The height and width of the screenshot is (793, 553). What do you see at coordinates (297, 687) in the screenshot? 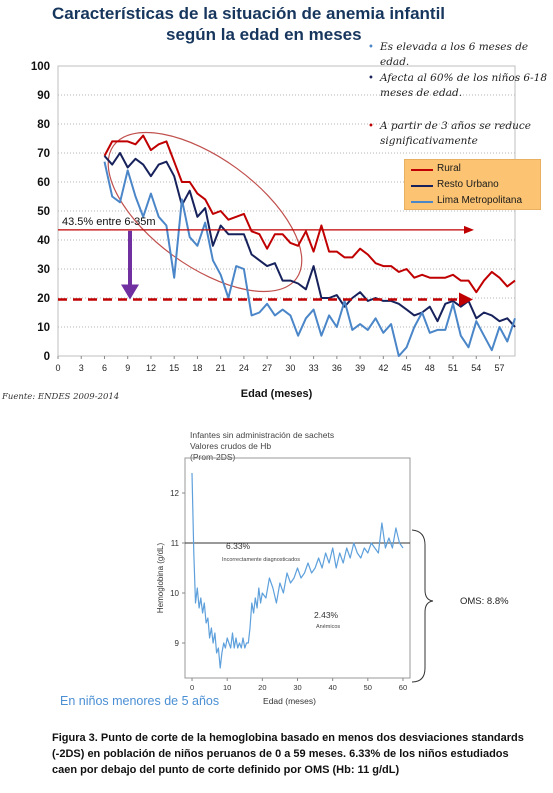
I see `hb-x-tick-label: 30` at bounding box center [297, 687].